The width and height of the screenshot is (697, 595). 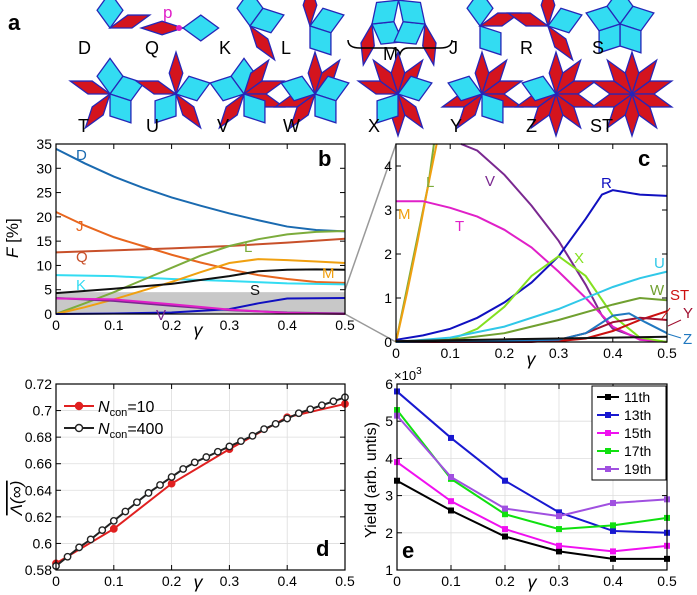 What do you see at coordinates (38, 464) in the screenshot?
I see `y-tick-label: 0.66` at bounding box center [38, 464].